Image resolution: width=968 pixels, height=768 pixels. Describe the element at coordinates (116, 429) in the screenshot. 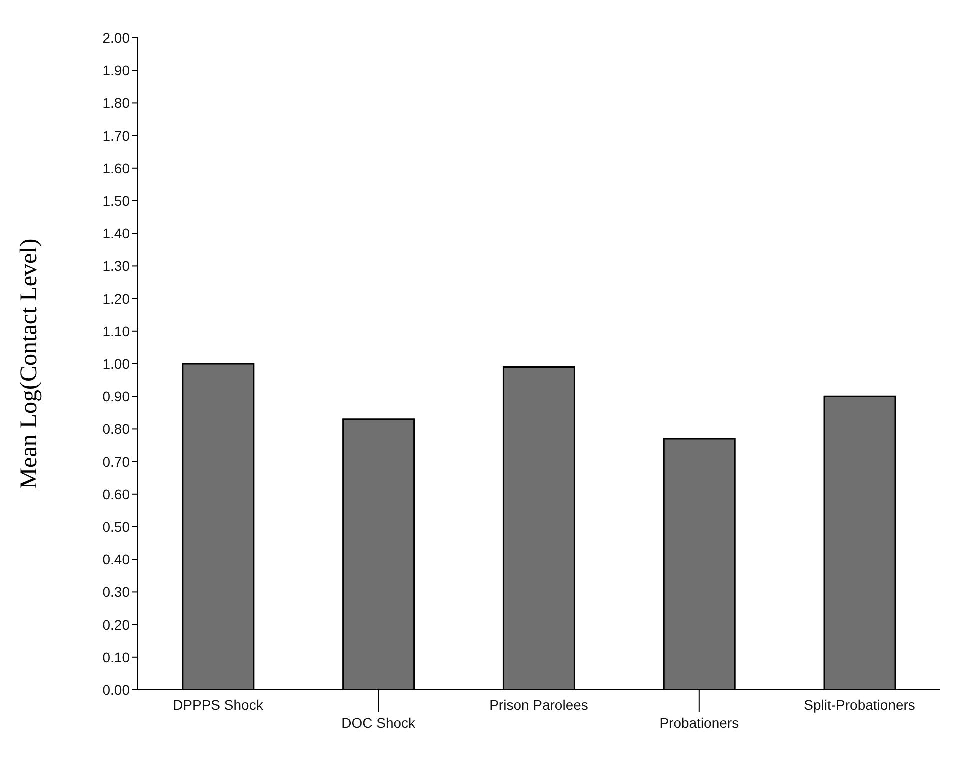

I see `y-tick-label: 0.80` at that location.